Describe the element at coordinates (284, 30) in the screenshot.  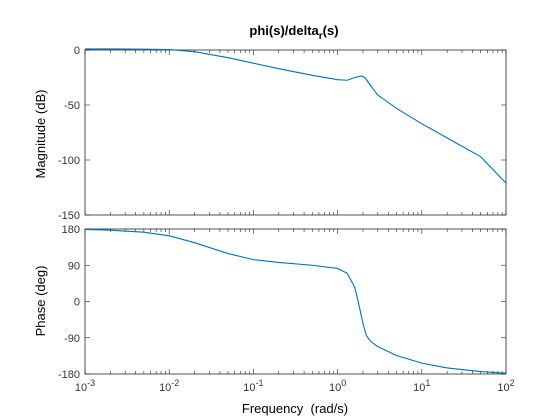
I see `chart-title-main: phi(s)/delta` at that location.